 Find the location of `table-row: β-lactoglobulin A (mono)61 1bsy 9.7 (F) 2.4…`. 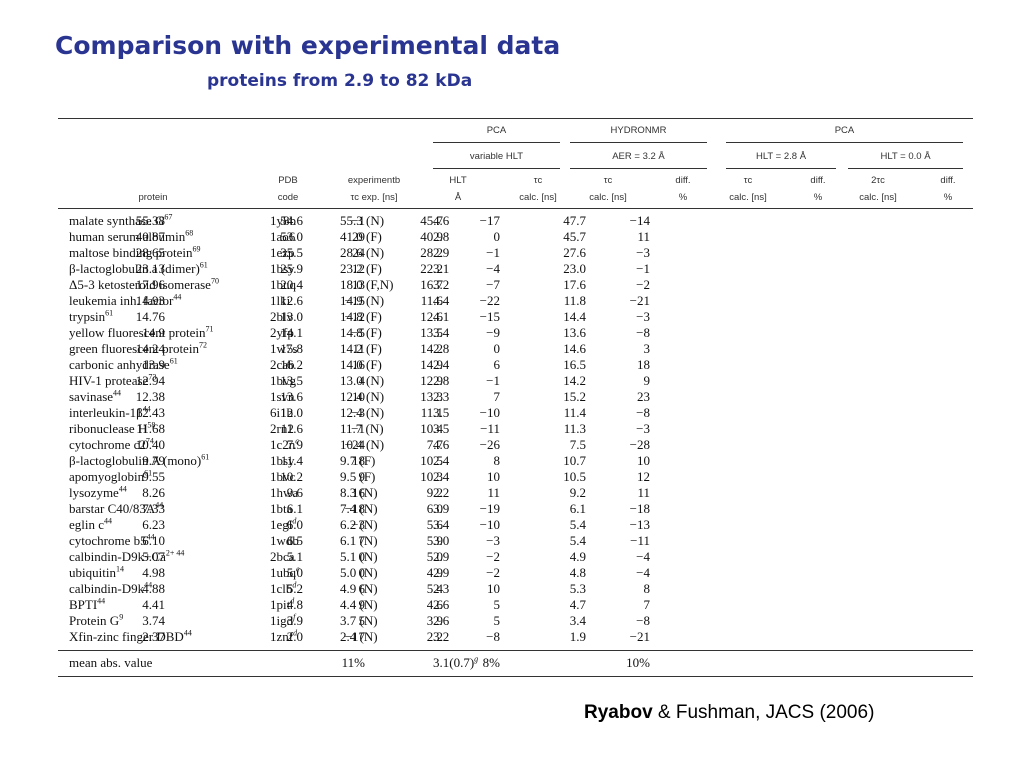

table-row: β-lactoglobulin A (mono)61 1bsy 9.7 (F) 2.4… is located at coordinates (515, 461).